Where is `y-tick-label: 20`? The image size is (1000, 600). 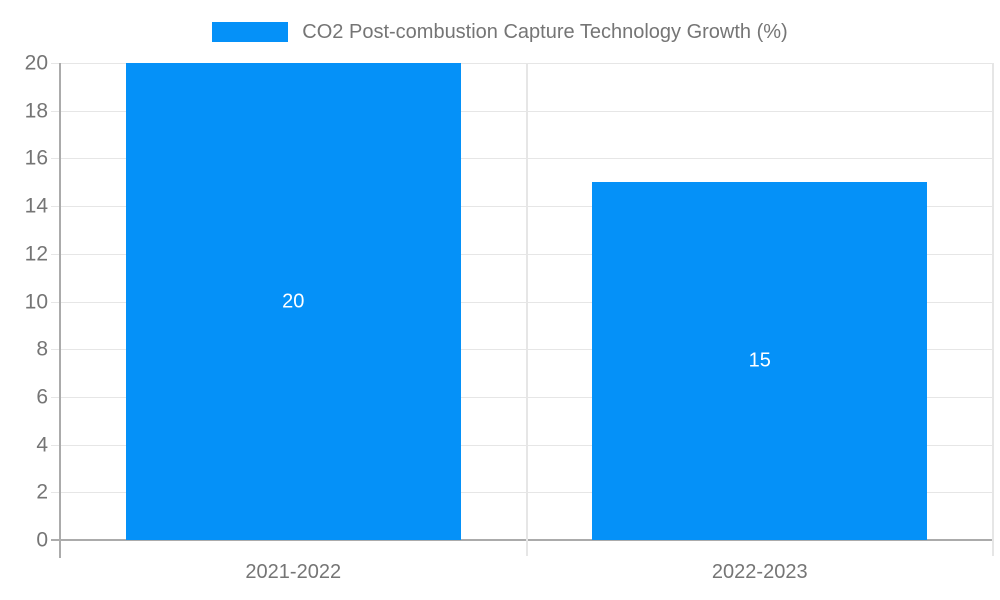 y-tick-label: 20 is located at coordinates (36, 63).